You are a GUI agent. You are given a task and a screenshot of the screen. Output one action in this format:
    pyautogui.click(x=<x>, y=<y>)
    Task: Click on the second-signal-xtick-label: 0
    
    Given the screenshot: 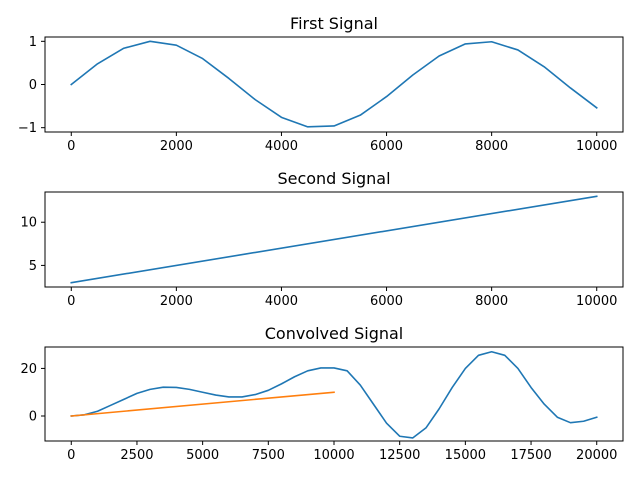 What is the action you would take?
    pyautogui.click(x=71, y=301)
    